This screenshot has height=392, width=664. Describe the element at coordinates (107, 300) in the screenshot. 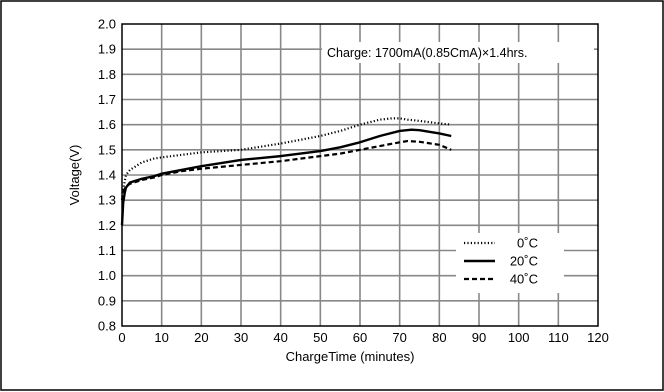

I see `y-tick-label: 0.9` at that location.